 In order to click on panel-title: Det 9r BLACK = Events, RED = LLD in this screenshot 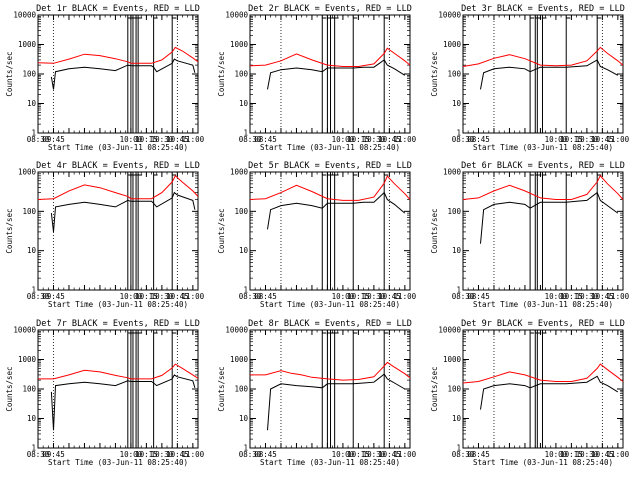, I will do `click(543, 324)`.